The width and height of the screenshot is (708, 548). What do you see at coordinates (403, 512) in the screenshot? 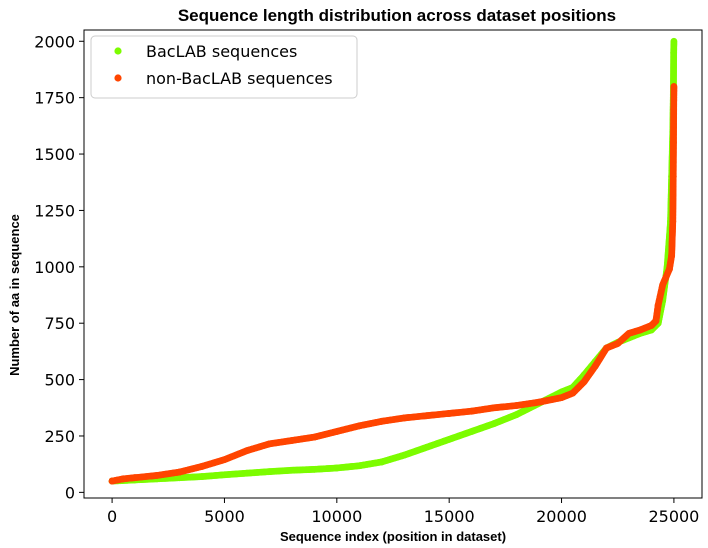
I see `x-axis-ticks: 0 5000 10000 15000 20000 25000` at bounding box center [403, 512].